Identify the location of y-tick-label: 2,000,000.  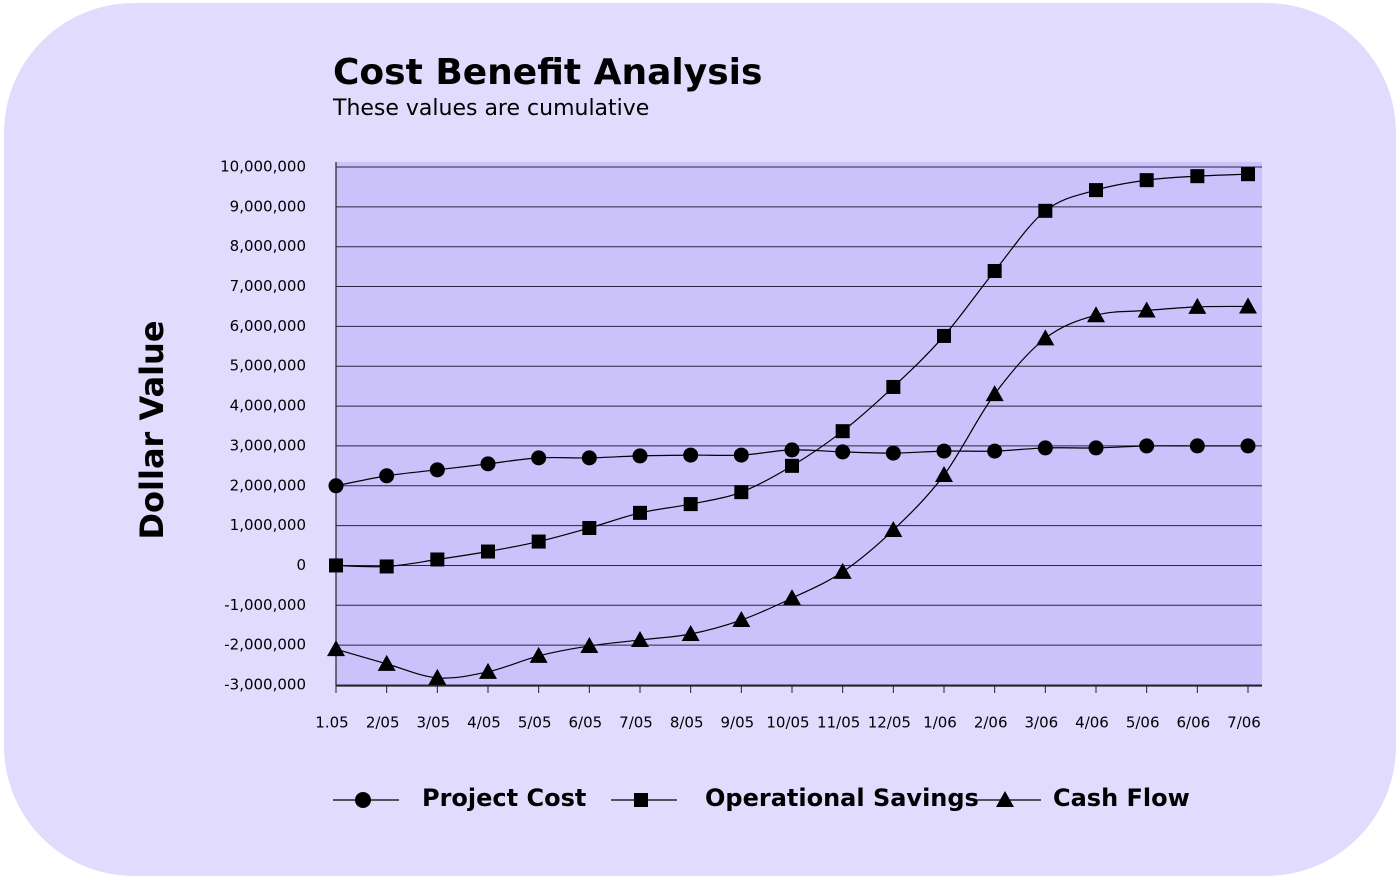
(268, 485).